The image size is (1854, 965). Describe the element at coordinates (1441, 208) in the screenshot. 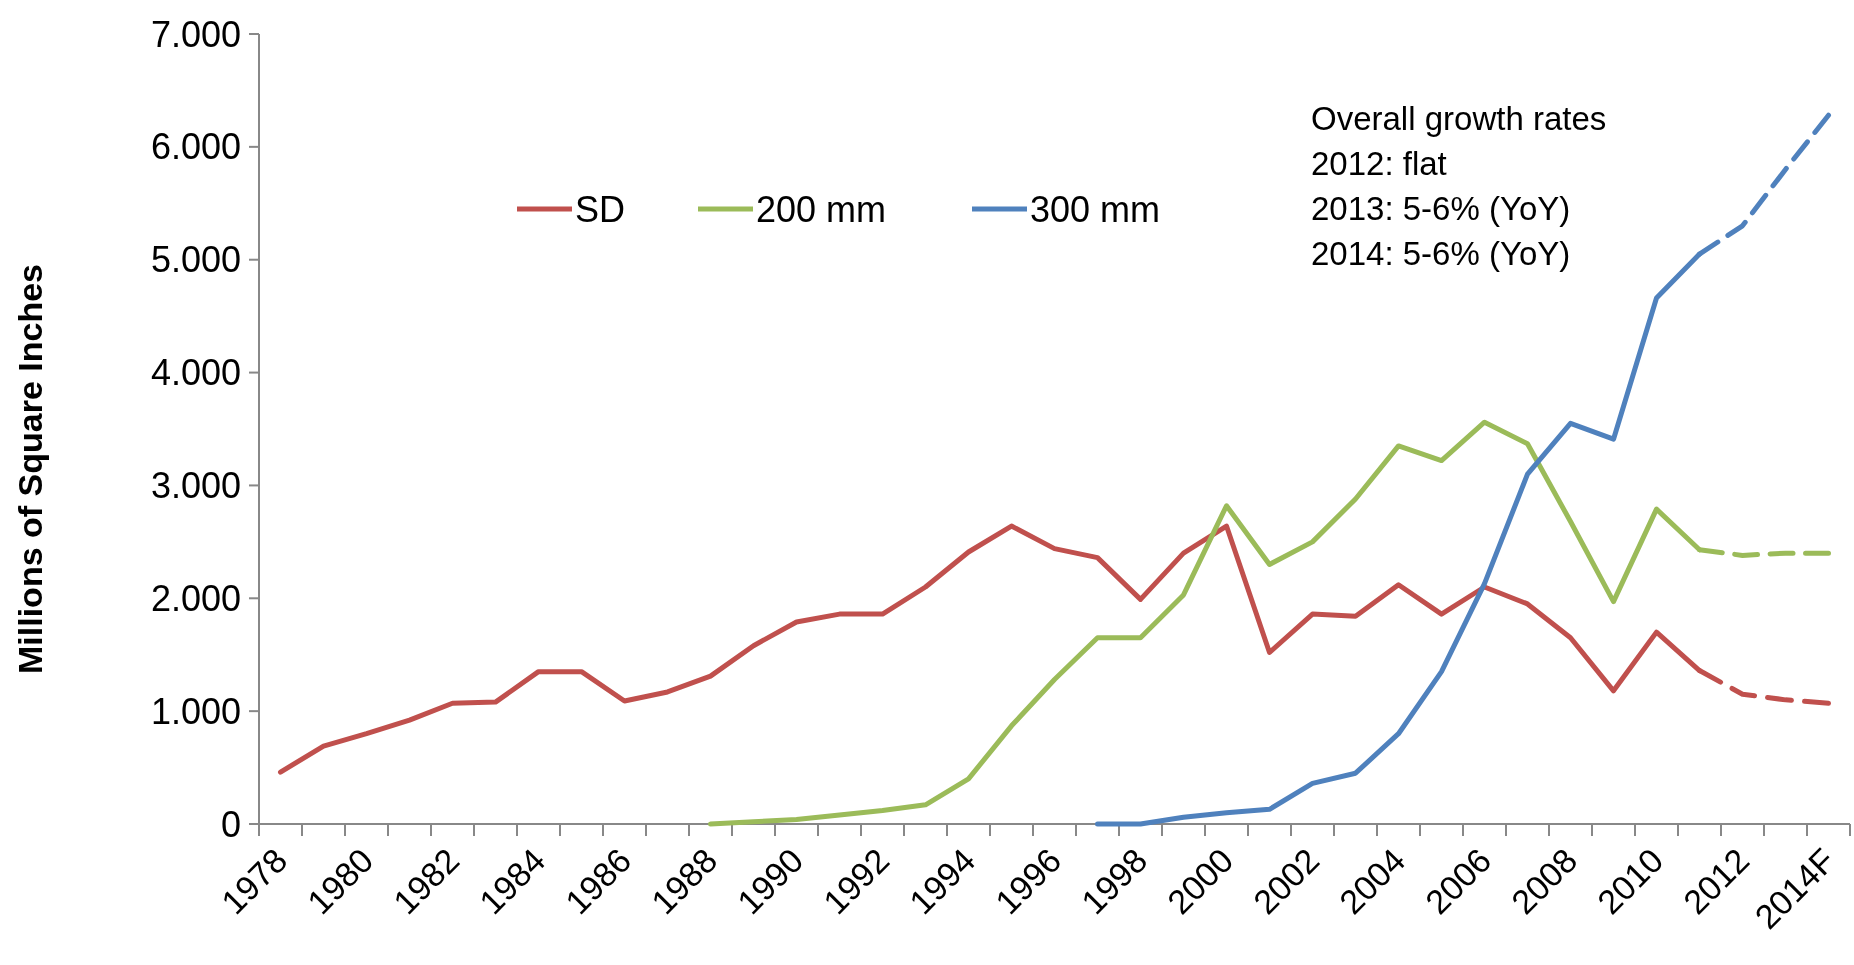

I see `annotation: 2013: 5-6% (YoY)` at that location.